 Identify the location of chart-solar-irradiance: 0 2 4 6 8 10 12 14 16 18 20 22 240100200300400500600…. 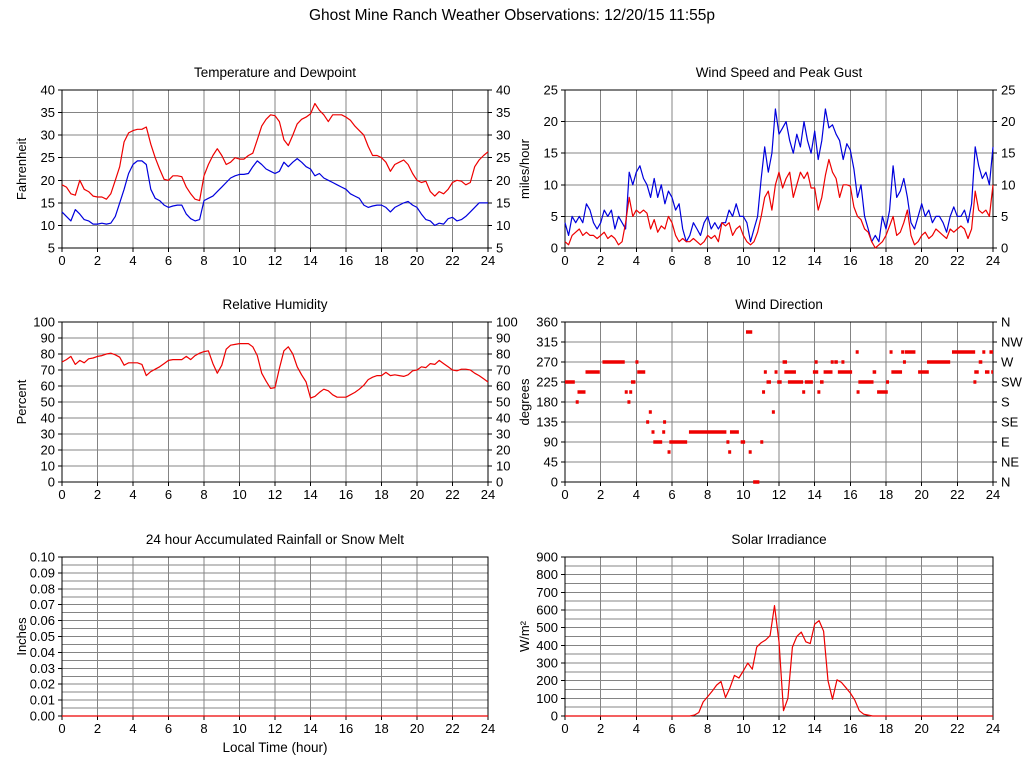
(758, 634).